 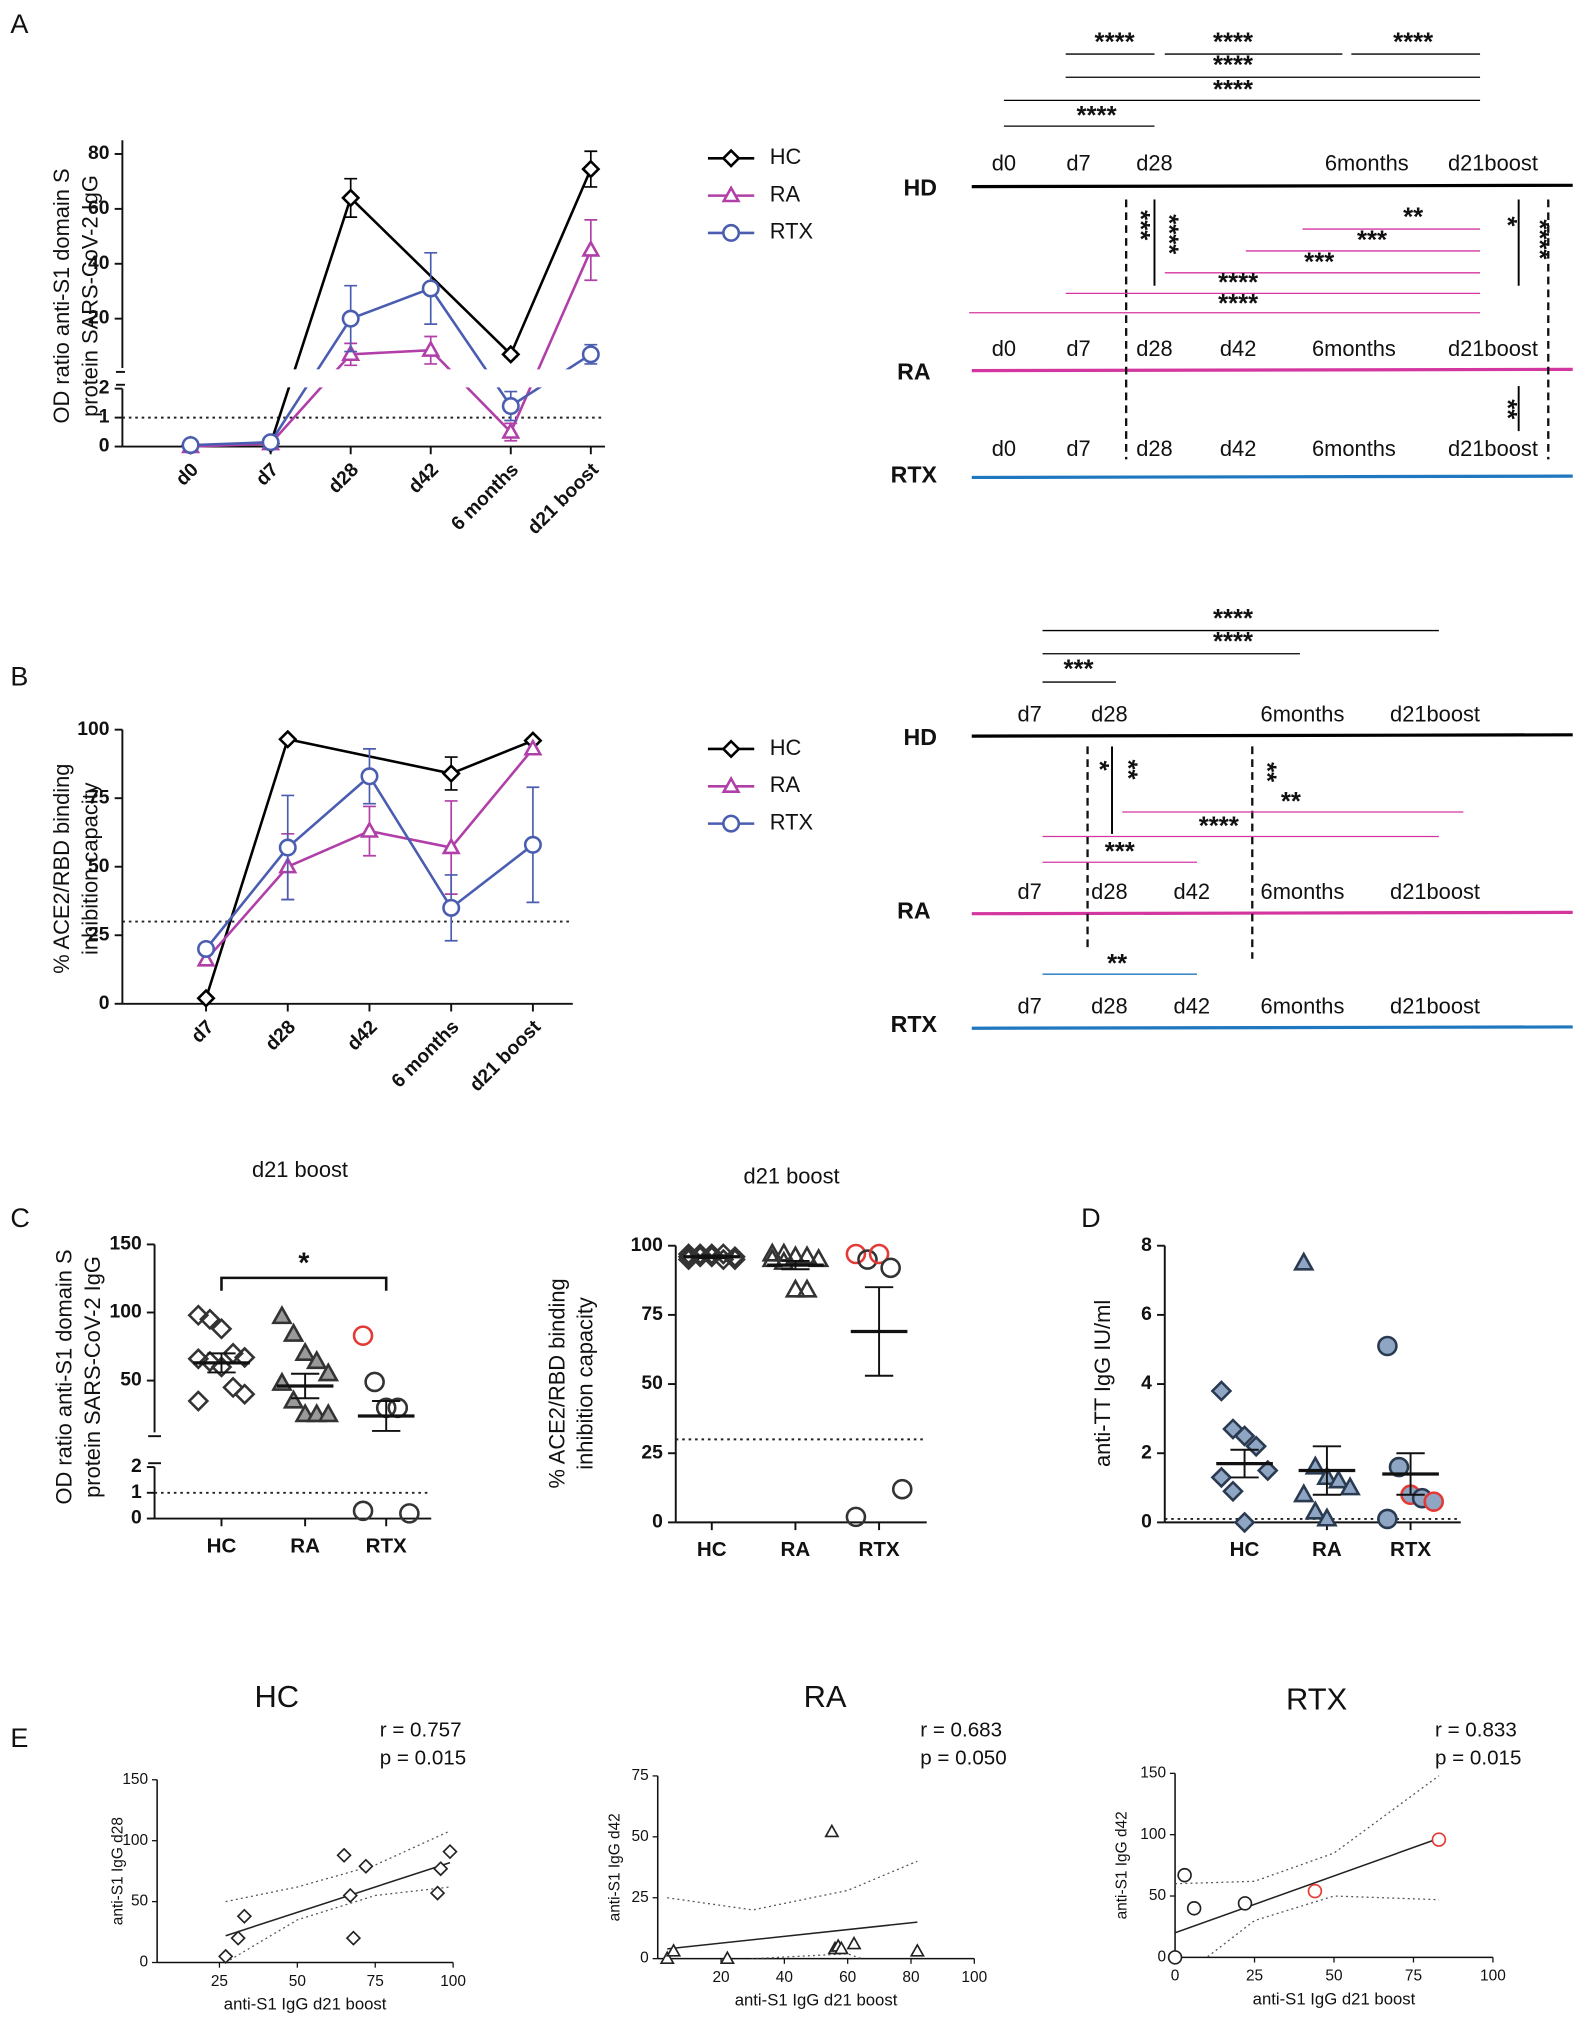 What do you see at coordinates (1333, 1976) in the screenshot?
I see `x-tick-label: 50` at bounding box center [1333, 1976].